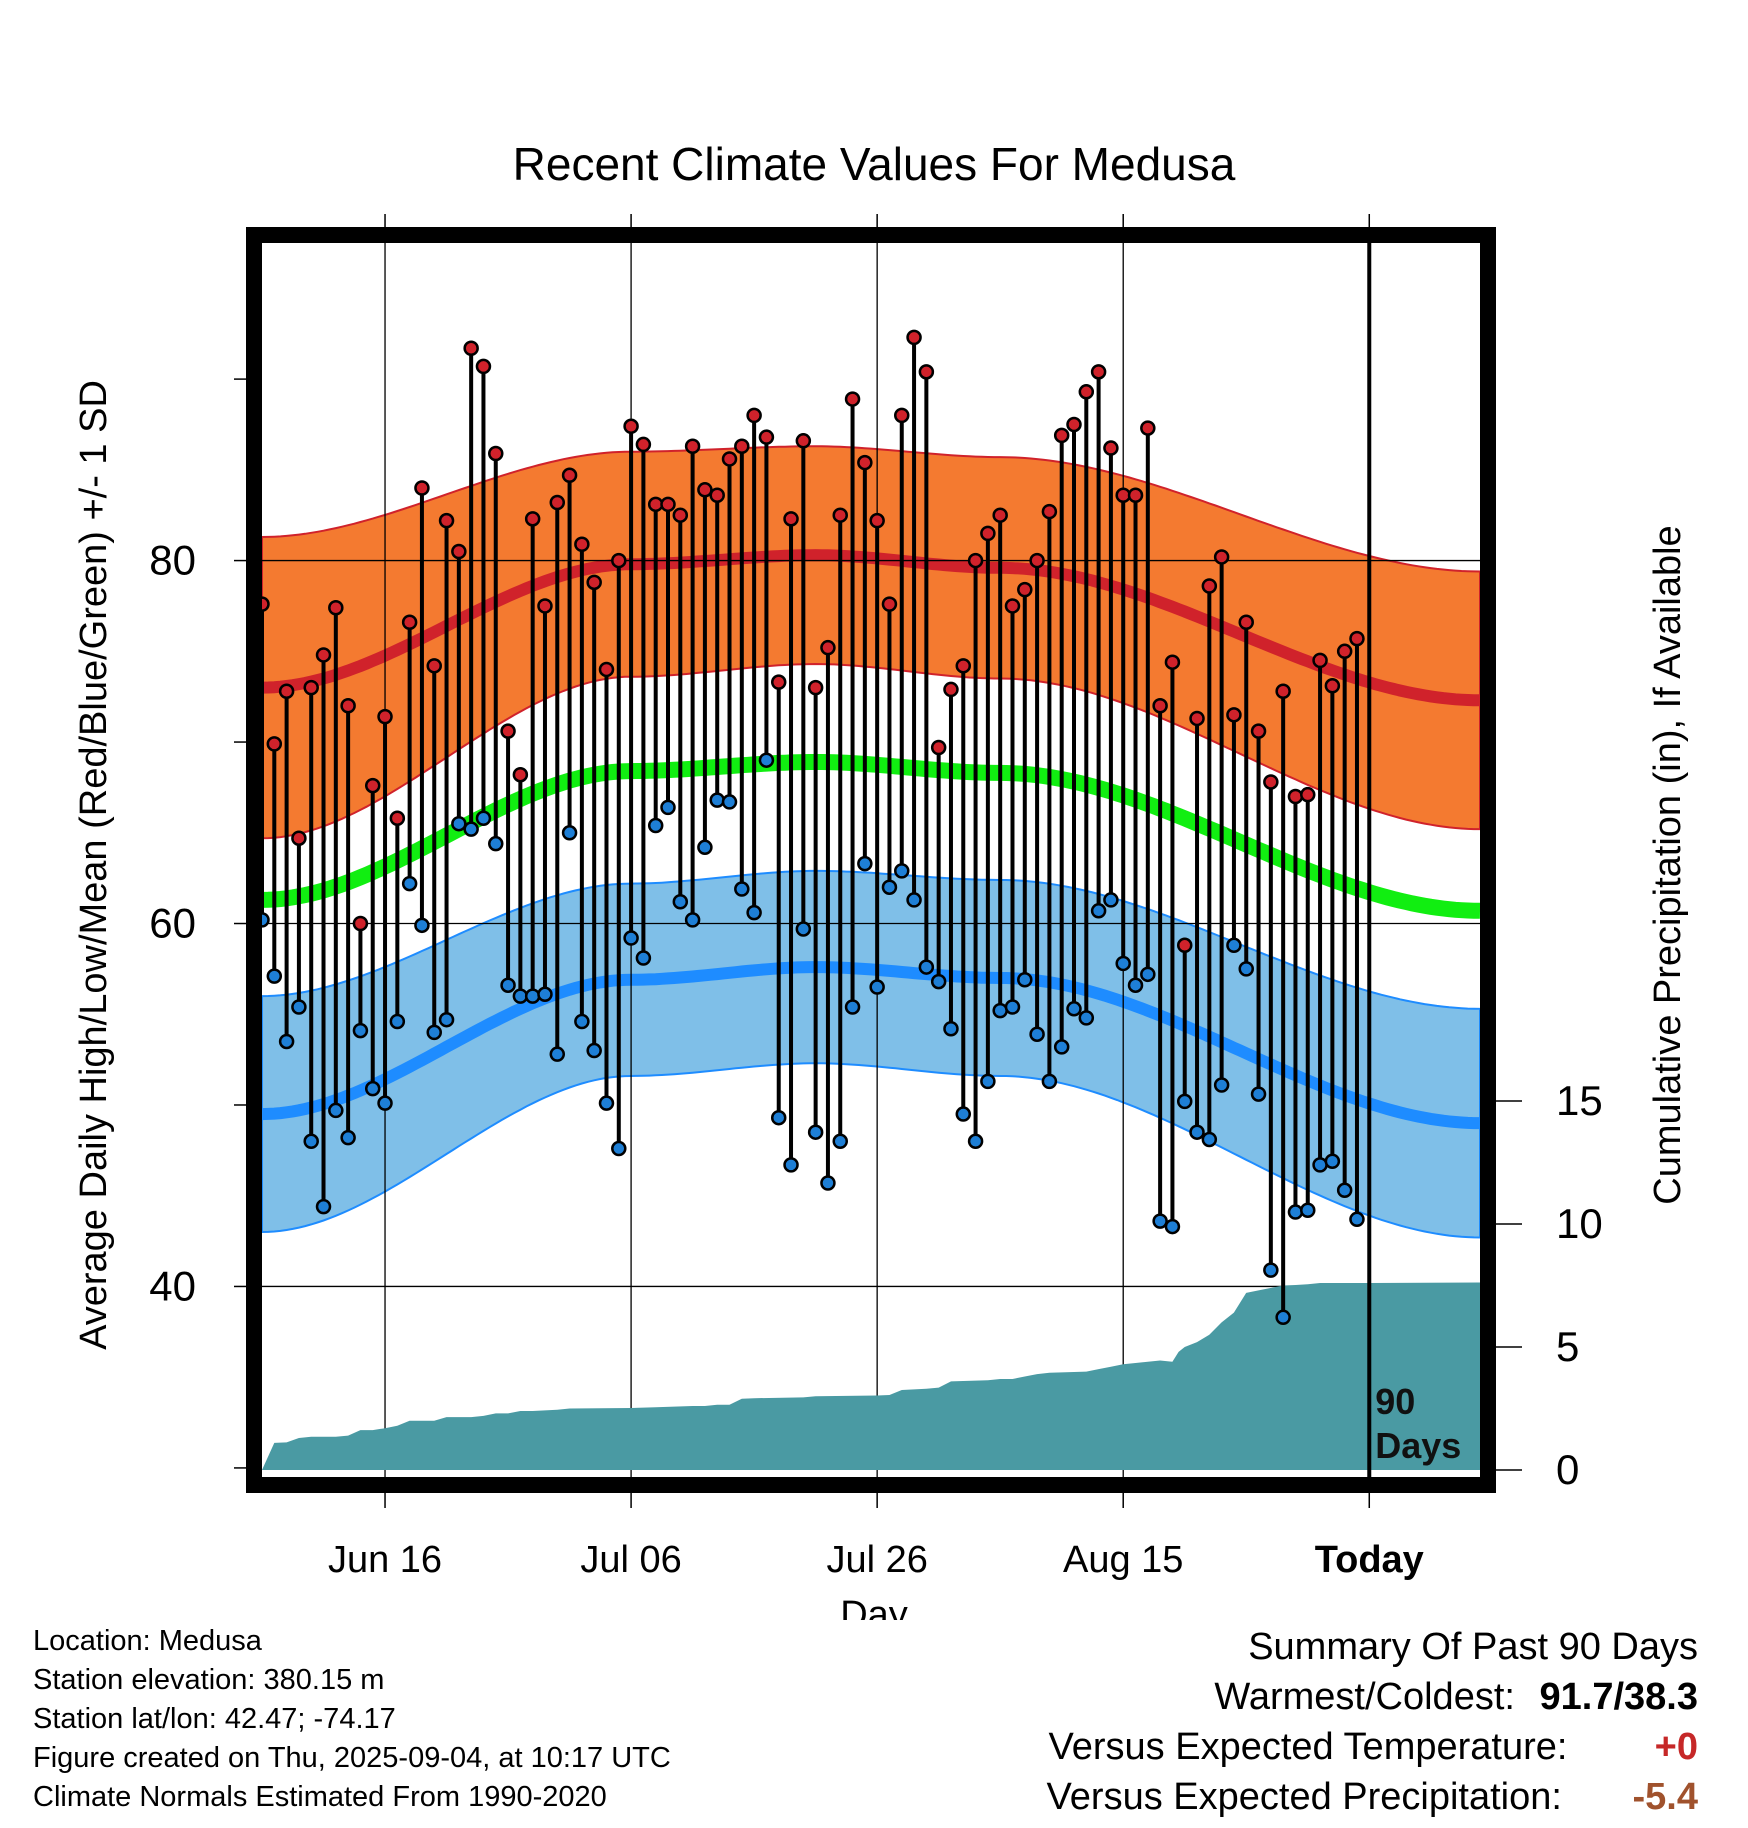 This screenshot has width=1748, height=1828. I want to click on normal-low-line, so click(870, 1045).